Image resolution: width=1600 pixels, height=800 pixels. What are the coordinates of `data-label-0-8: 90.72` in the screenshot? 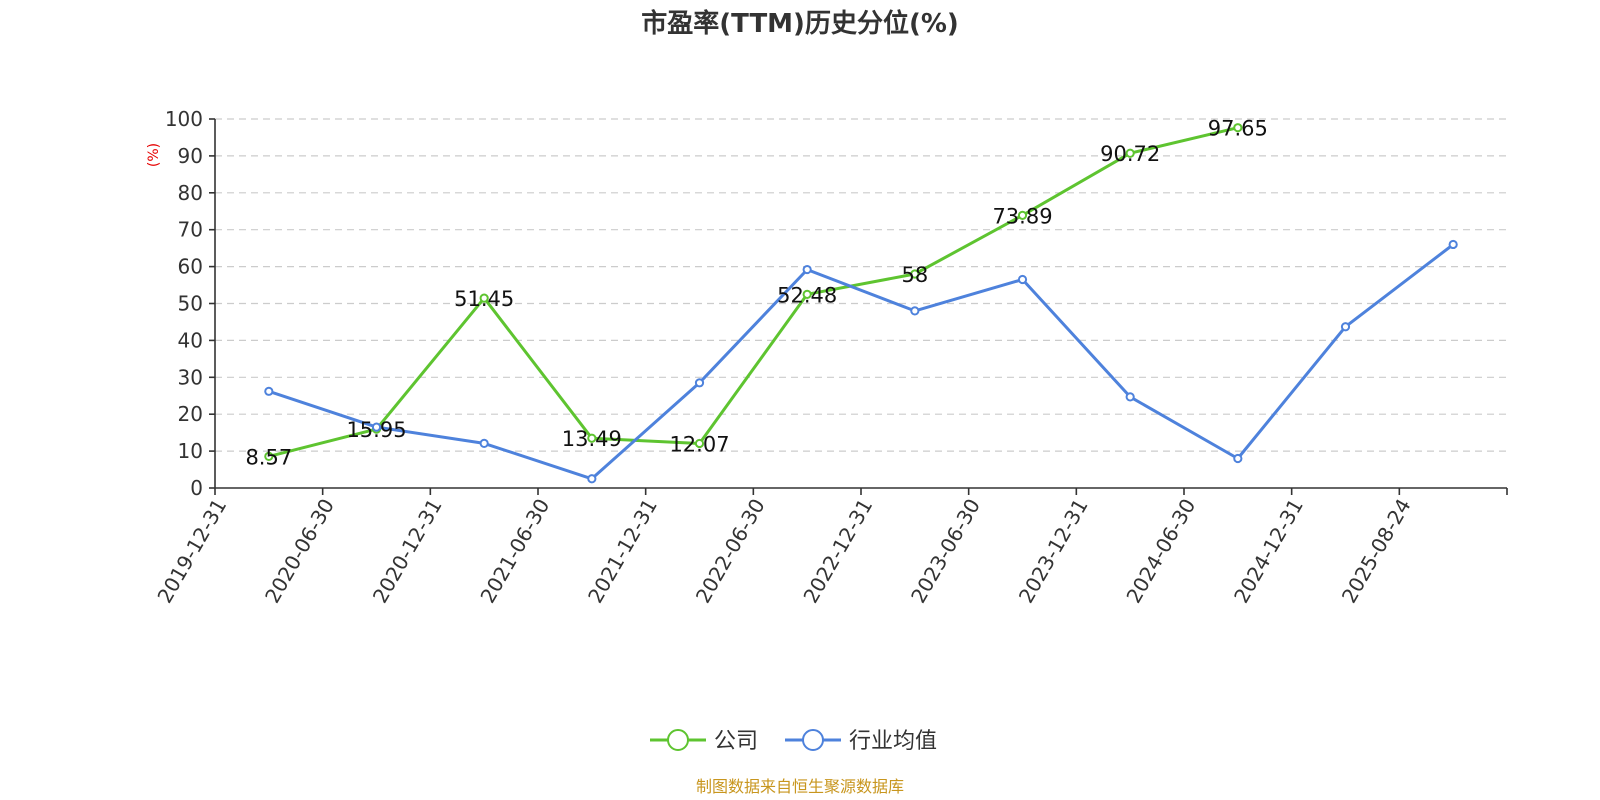 It's located at (1130, 154).